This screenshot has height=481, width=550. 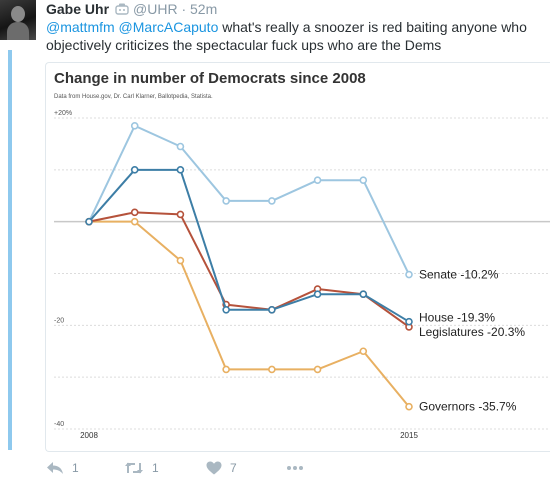 What do you see at coordinates (210, 78) in the screenshot?
I see `chart-title: Change in number of Democrats since 2008` at bounding box center [210, 78].